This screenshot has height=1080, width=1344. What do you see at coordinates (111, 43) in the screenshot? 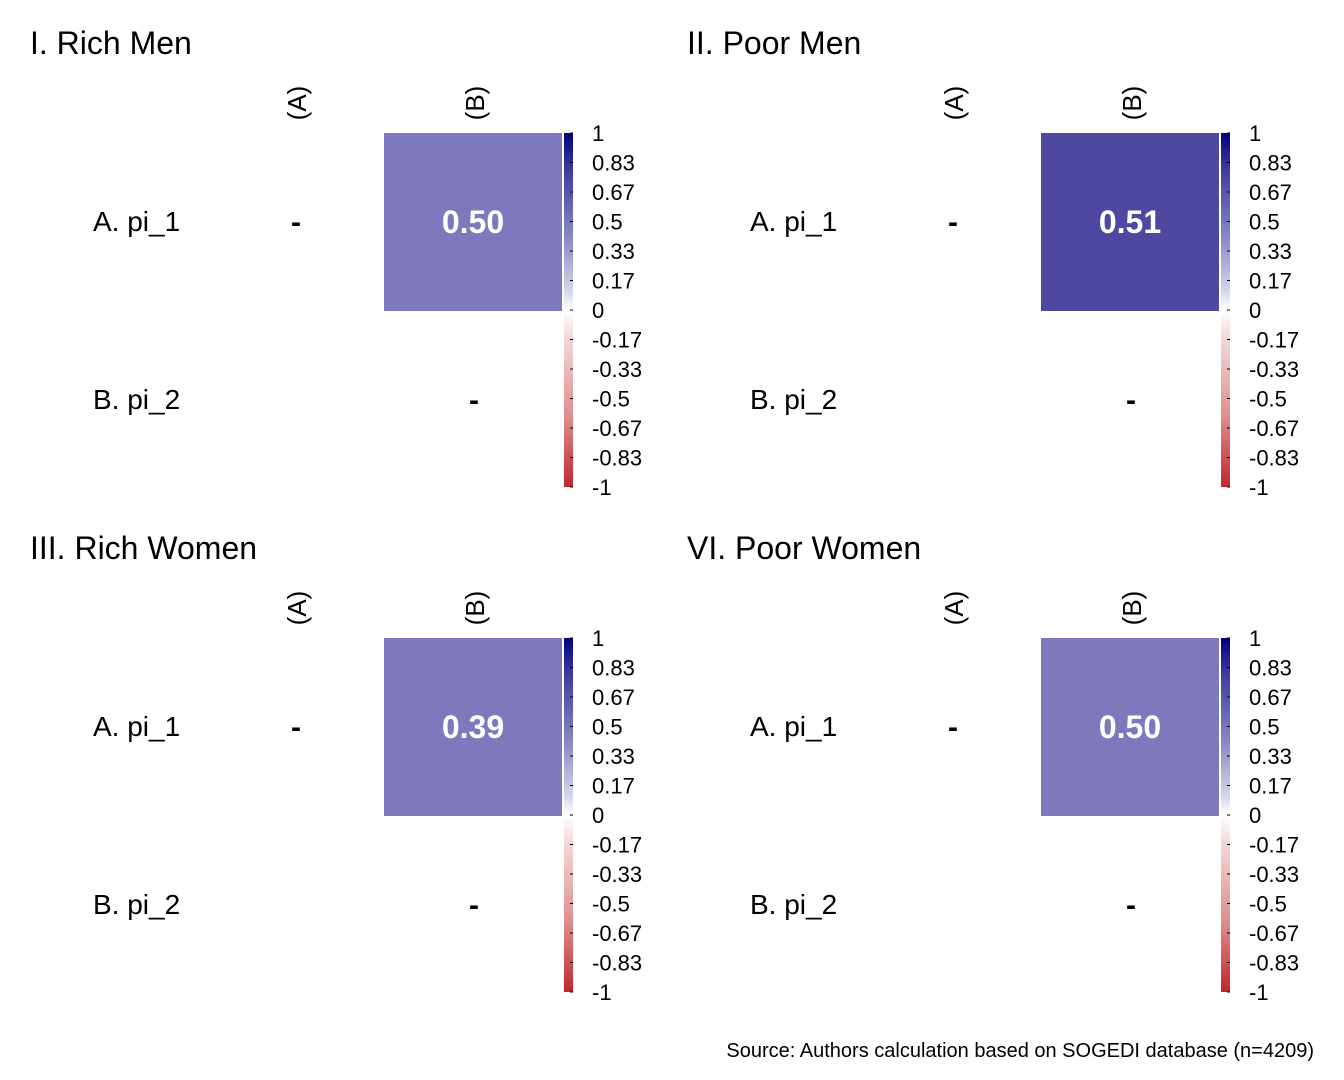
I see `panel-title: I. Rich Men` at bounding box center [111, 43].